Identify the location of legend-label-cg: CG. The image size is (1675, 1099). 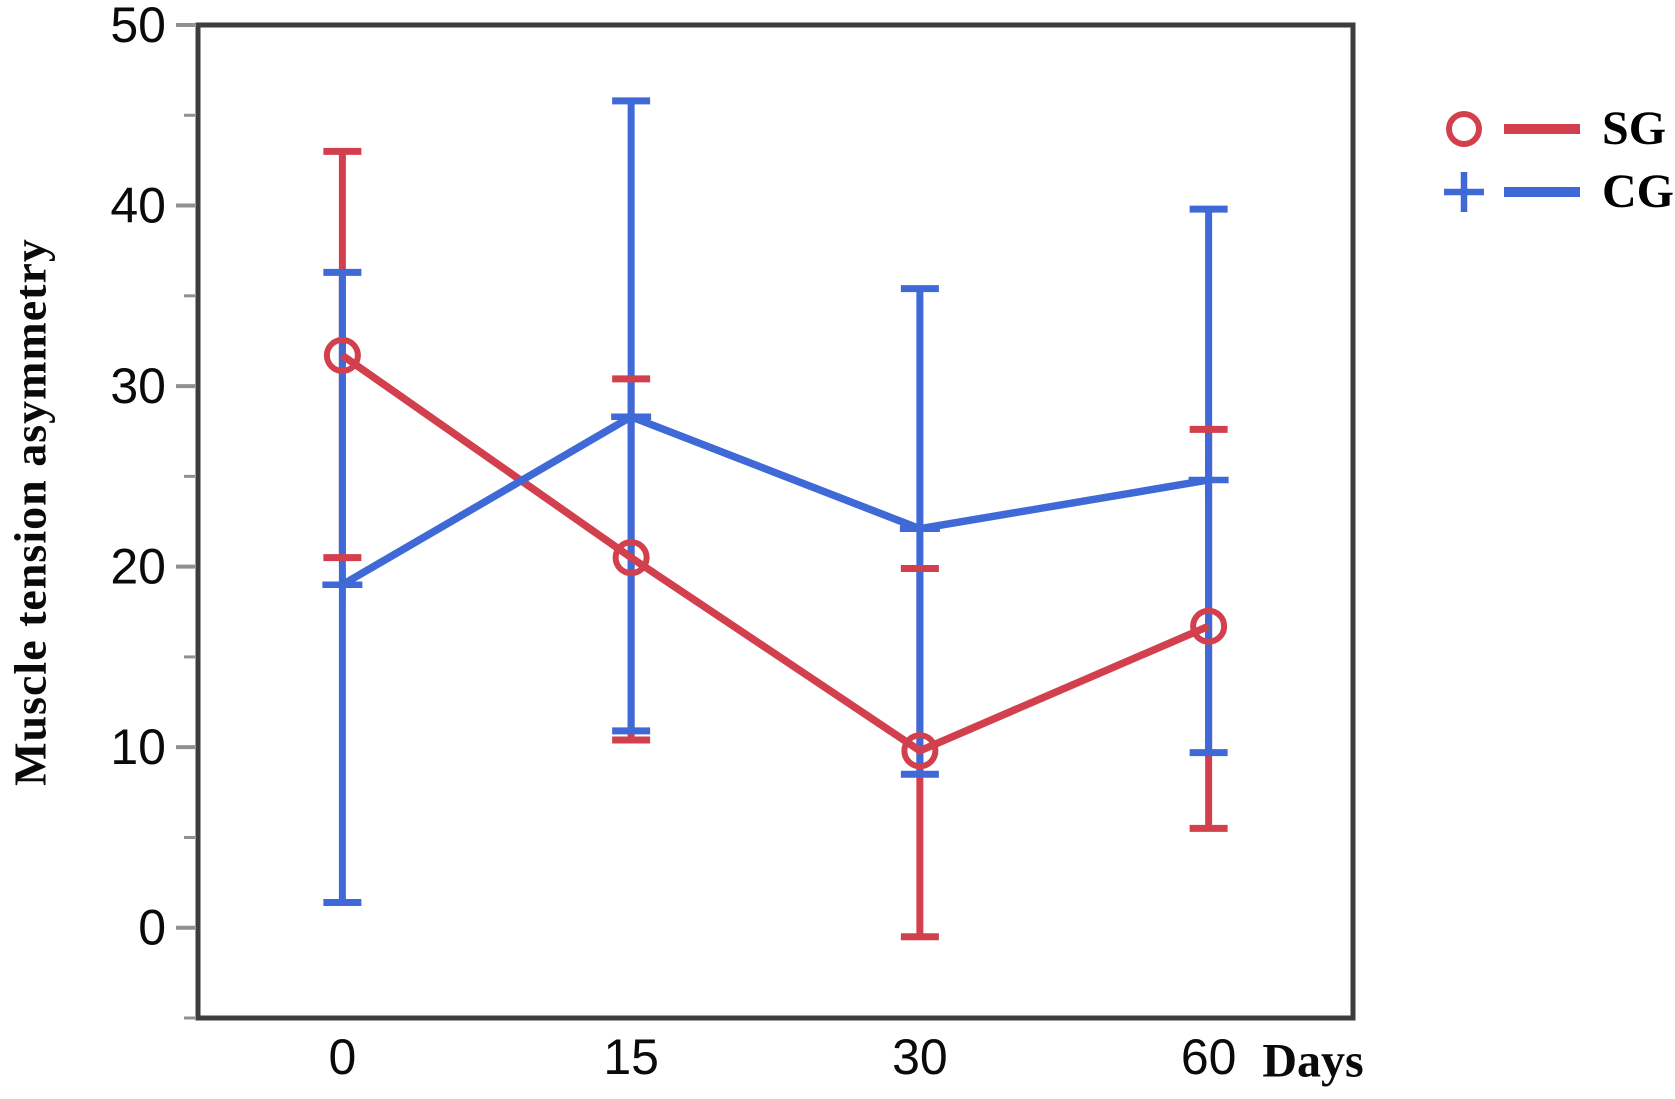
(1638, 191).